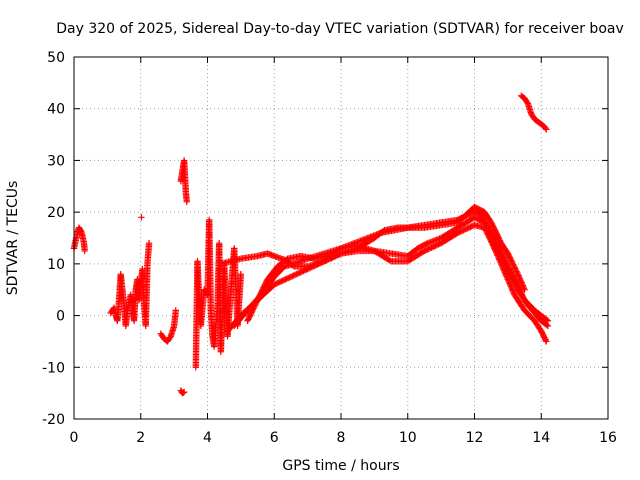 Image resolution: width=640 pixels, height=480 pixels. What do you see at coordinates (56, 110) in the screenshot?
I see `y-tick-label: 40` at bounding box center [56, 110].